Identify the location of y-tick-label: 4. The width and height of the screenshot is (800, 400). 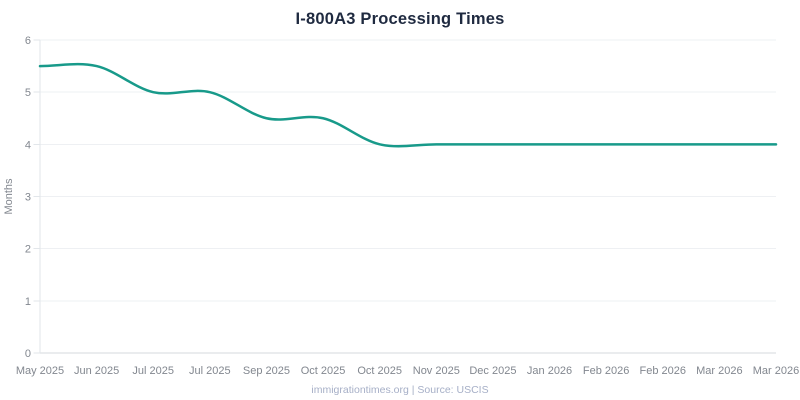
(28, 145).